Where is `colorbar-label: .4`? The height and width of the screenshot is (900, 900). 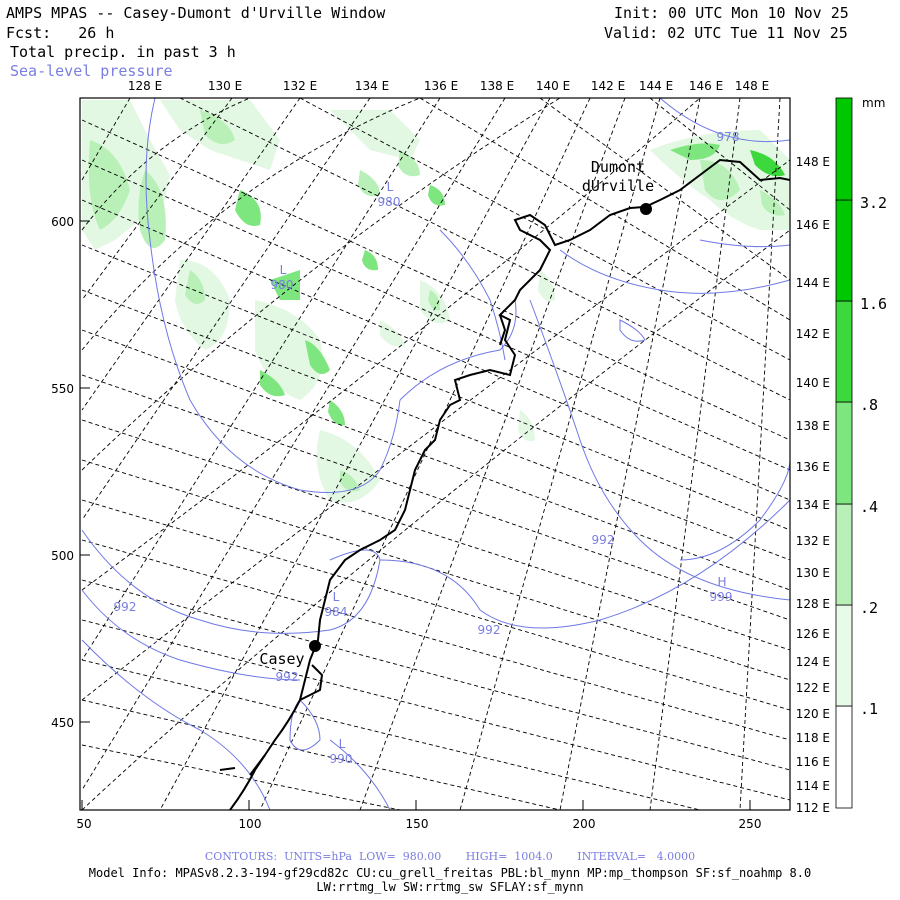 colorbar-label: .4 is located at coordinates (869, 507).